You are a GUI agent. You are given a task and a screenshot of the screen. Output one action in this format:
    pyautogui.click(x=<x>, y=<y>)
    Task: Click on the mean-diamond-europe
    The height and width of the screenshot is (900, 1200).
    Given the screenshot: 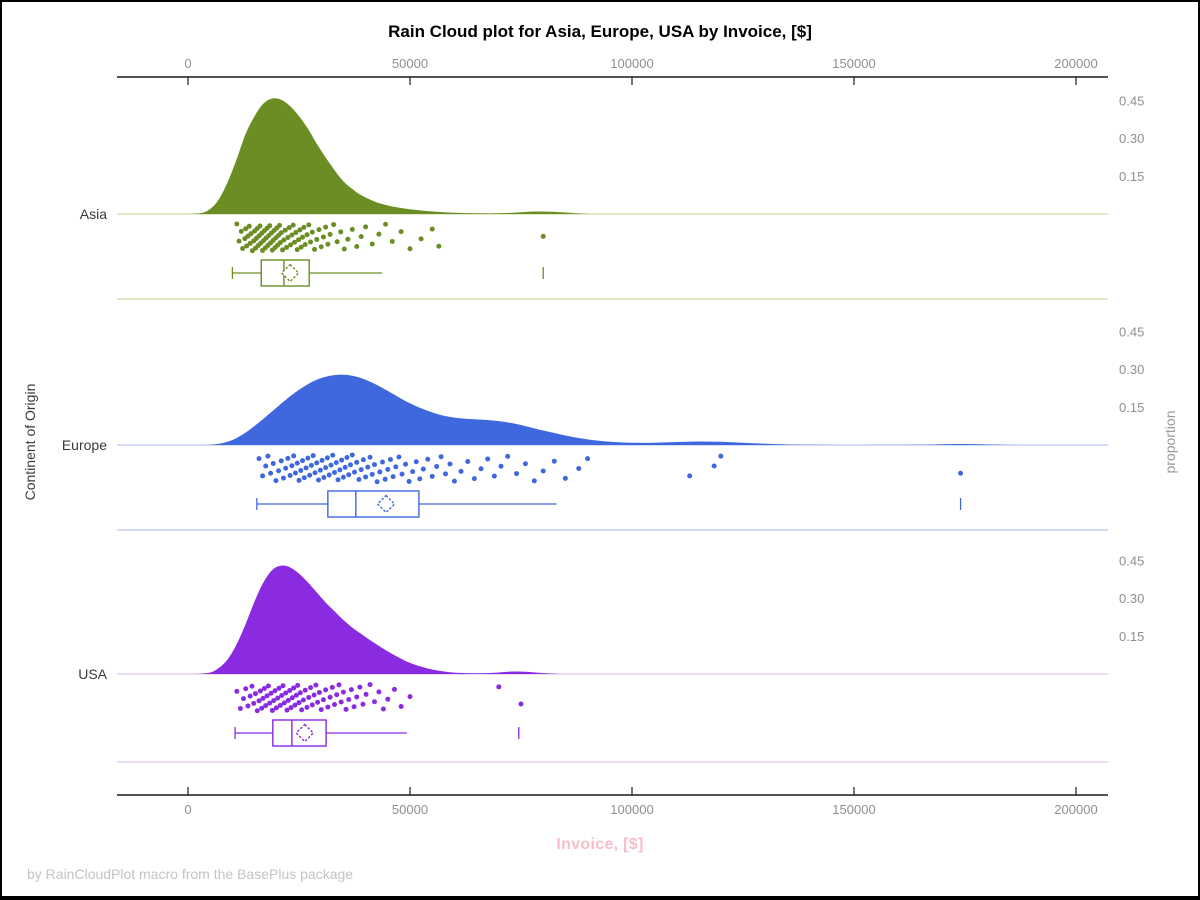 What is the action you would take?
    pyautogui.click(x=386, y=504)
    